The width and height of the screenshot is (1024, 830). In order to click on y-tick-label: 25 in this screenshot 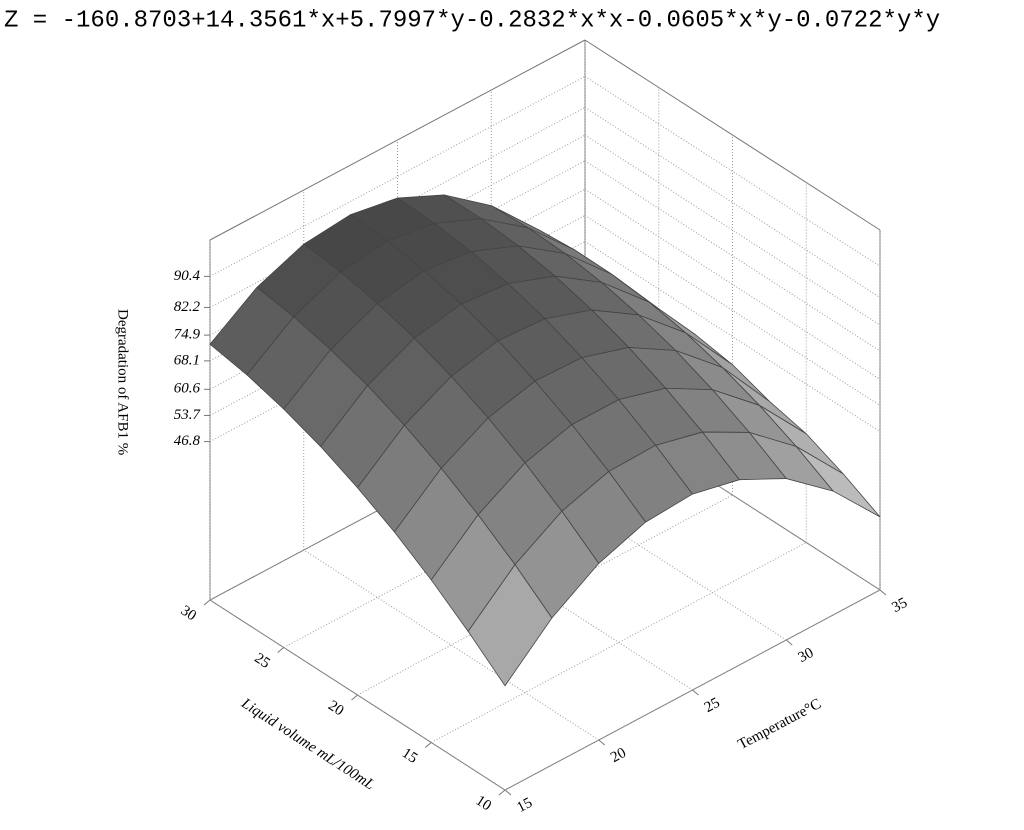, I will do `click(261, 661)`.